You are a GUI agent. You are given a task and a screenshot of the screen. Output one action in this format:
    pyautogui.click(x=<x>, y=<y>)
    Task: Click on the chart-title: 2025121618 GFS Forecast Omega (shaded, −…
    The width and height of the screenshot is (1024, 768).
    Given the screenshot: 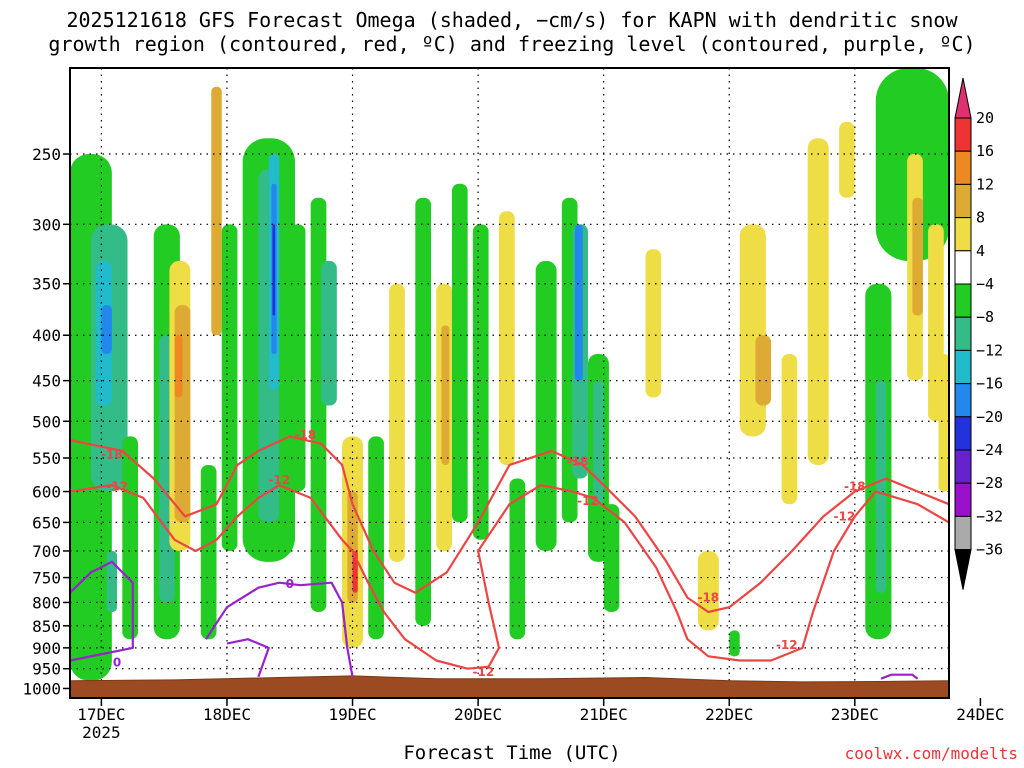 What is the action you would take?
    pyautogui.click(x=512, y=32)
    